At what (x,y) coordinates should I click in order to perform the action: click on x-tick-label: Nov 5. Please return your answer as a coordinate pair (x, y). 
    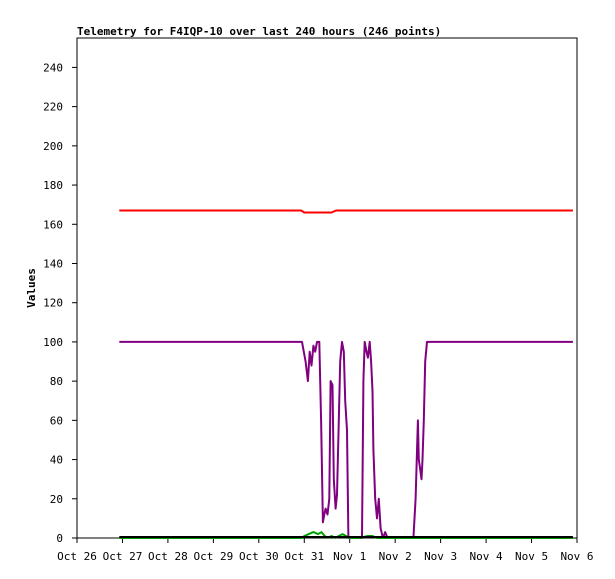
    Looking at the image, I should click on (531, 556).